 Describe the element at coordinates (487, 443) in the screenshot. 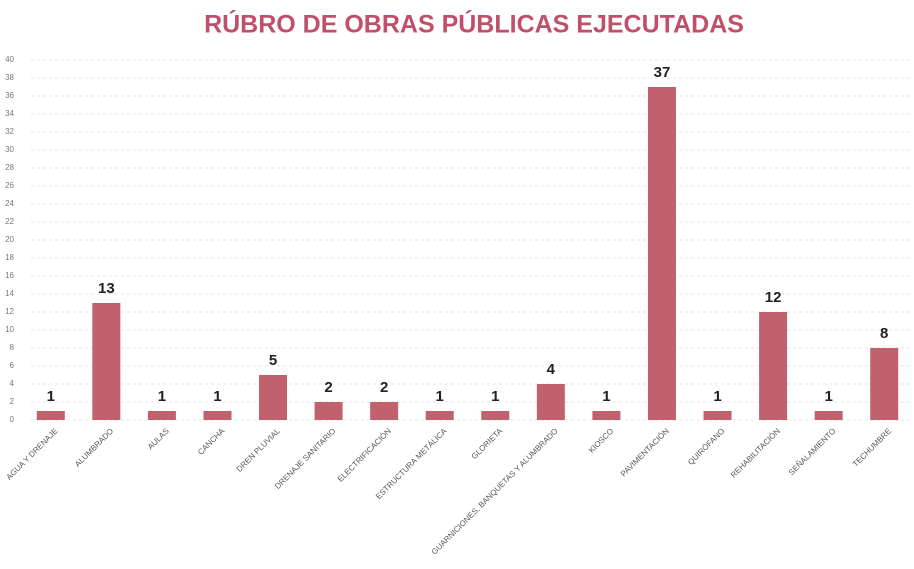

I see `x-tick-label: GLORIETA` at that location.